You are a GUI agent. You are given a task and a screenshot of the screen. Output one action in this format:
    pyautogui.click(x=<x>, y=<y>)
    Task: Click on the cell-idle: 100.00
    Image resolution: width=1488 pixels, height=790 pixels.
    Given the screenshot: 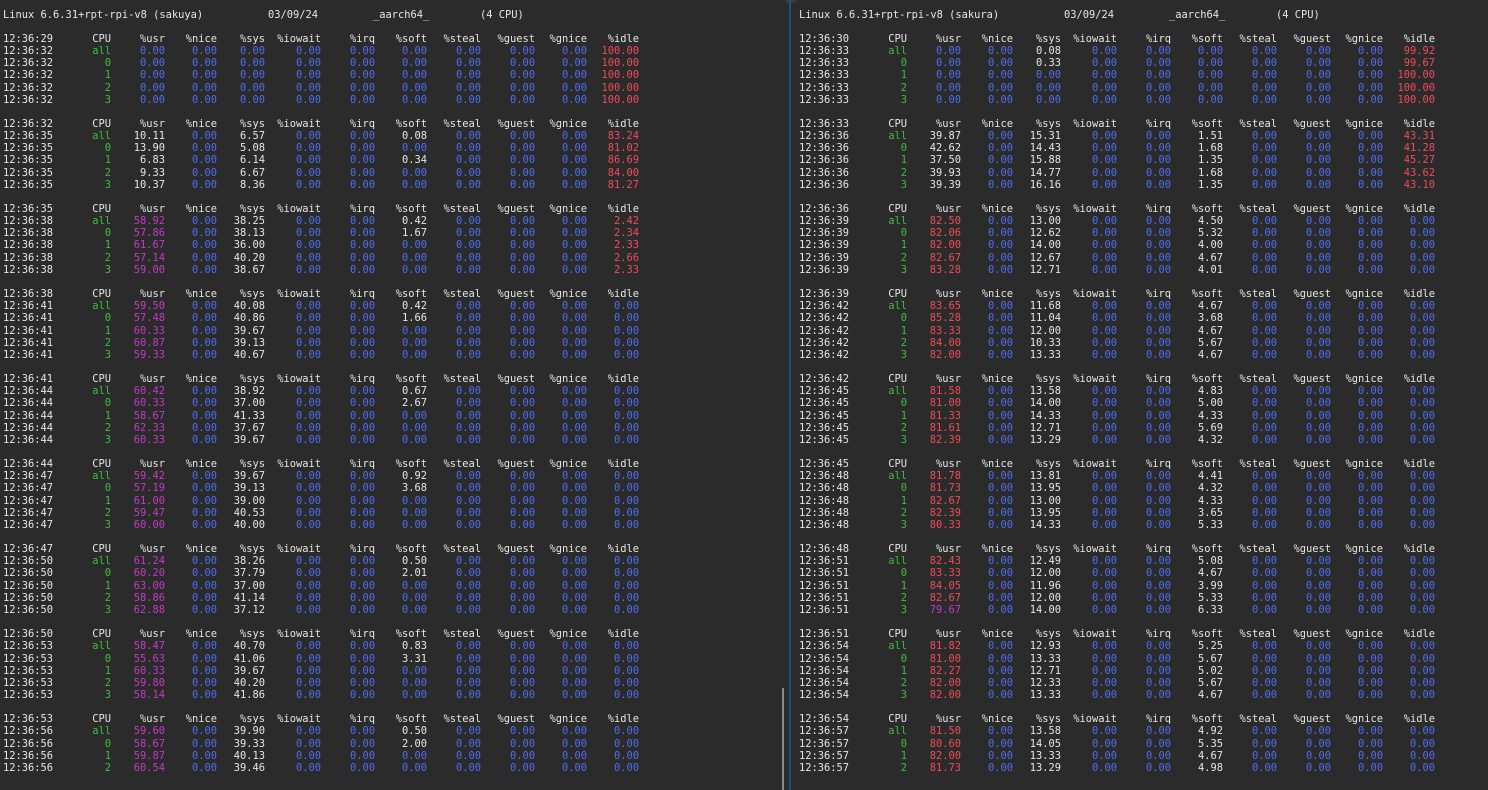 What is the action you would take?
    pyautogui.click(x=620, y=87)
    